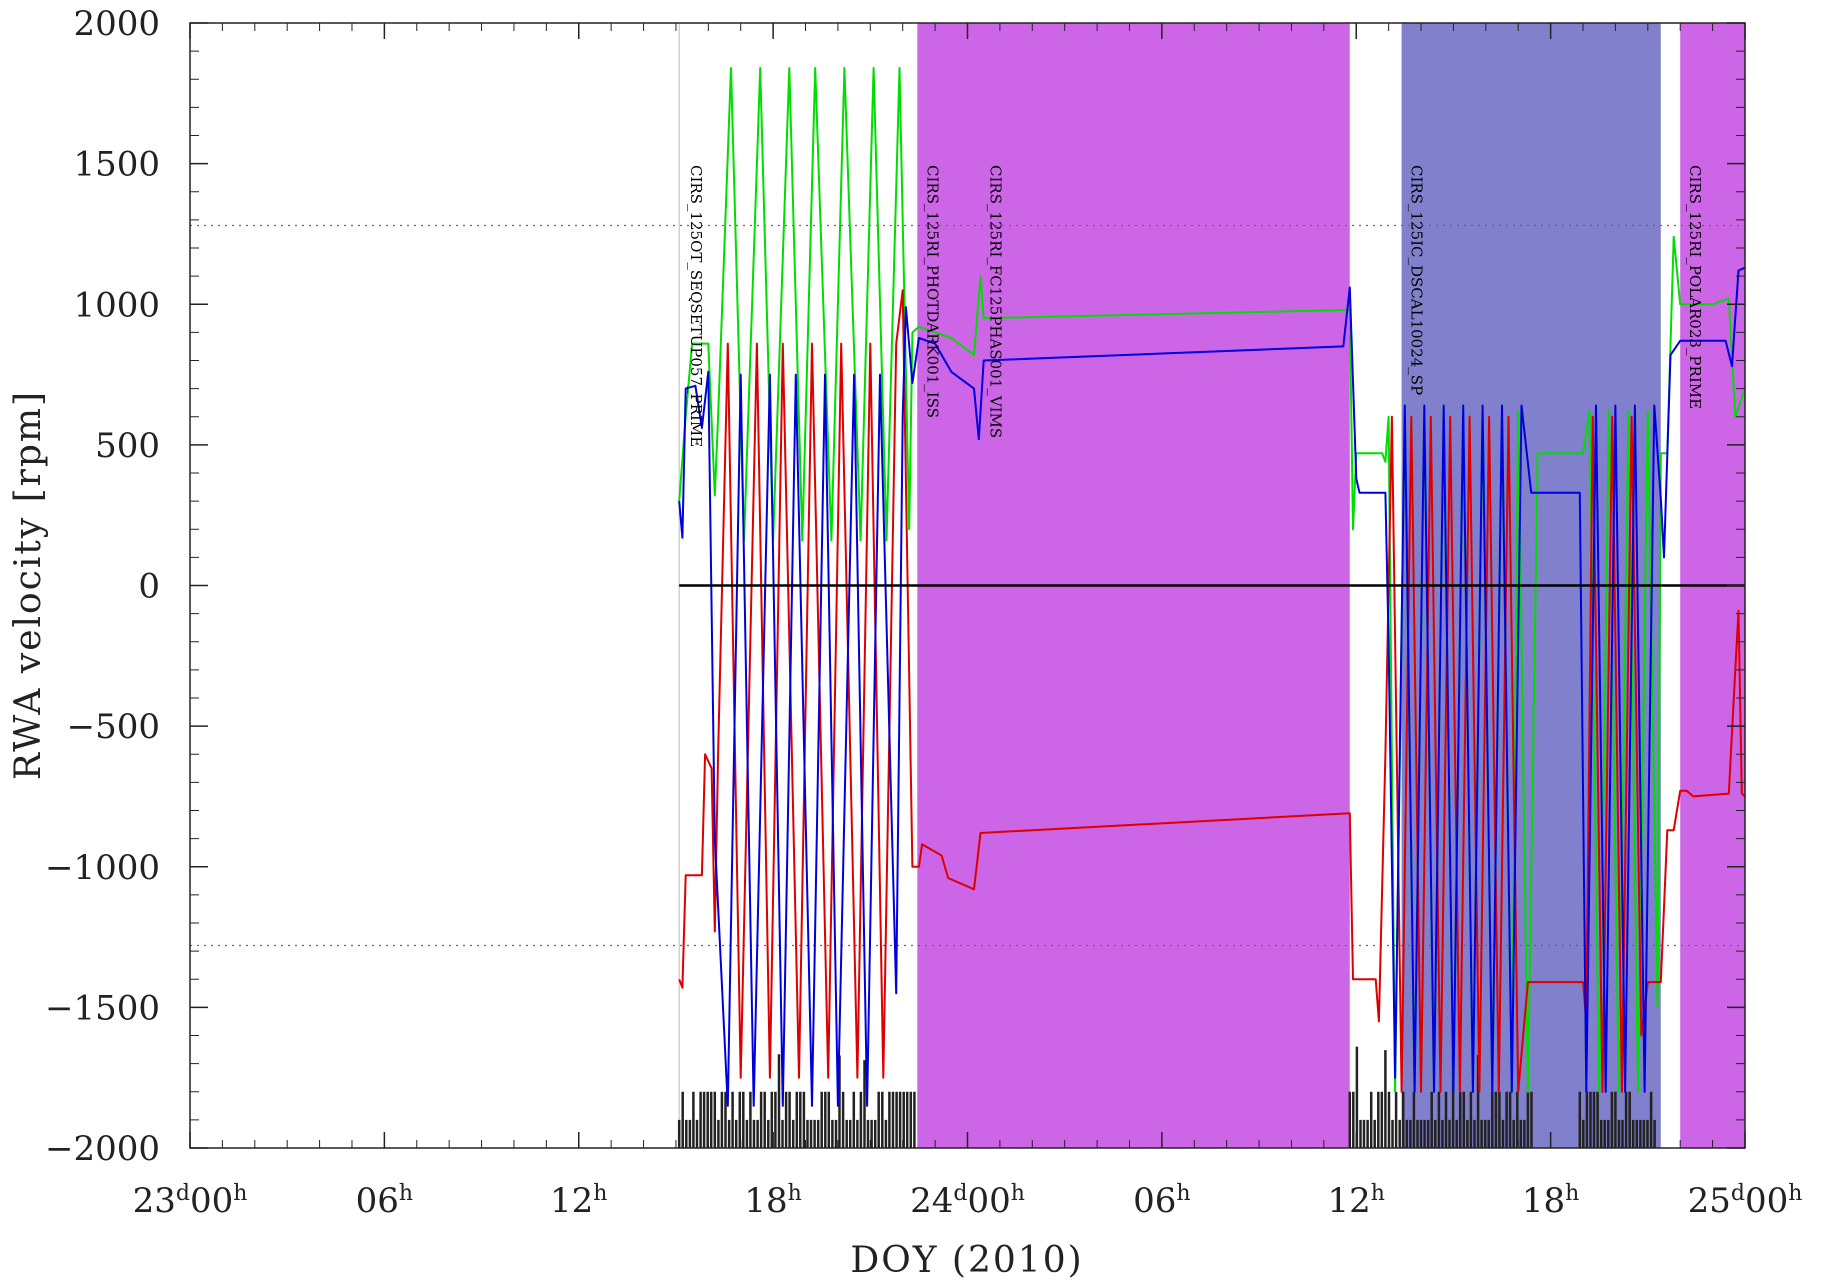 Image resolution: width=1830 pixels, height=1283 pixels. What do you see at coordinates (1417, 280) in the screenshot?
I see `annotation-label: CIRS_125IC_DSCAL10024_SP` at bounding box center [1417, 280].